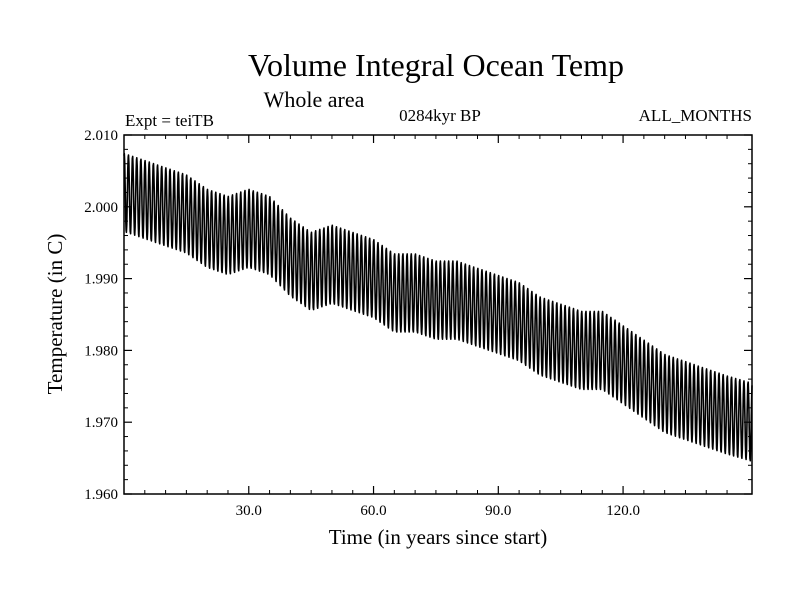 The height and width of the screenshot is (600, 800). I want to click on chart-title: Volume Integral Ocean Temp, so click(436, 65).